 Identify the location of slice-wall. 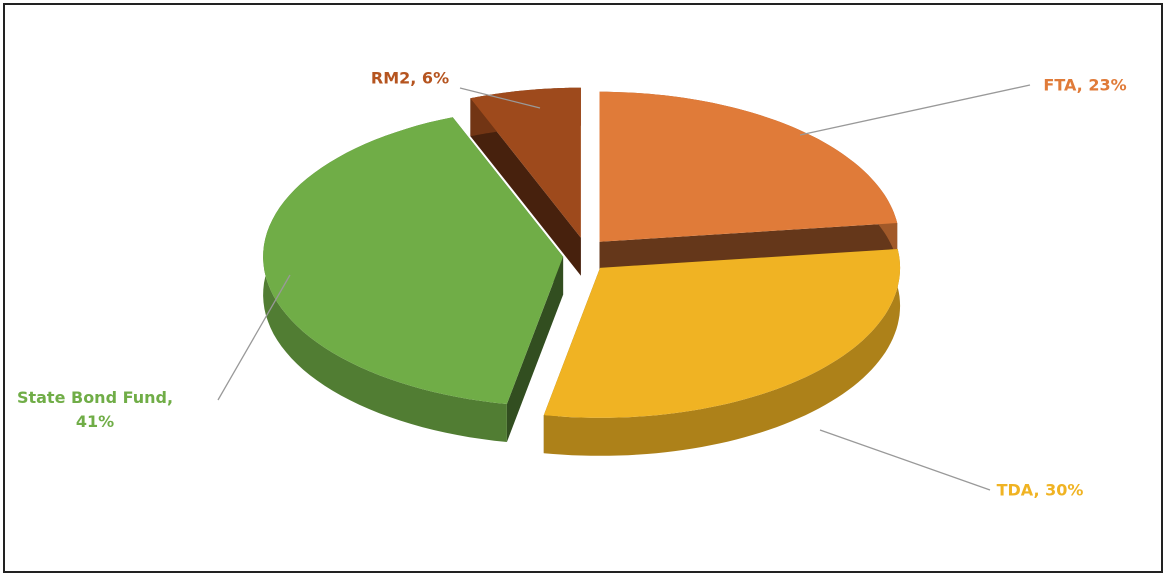
(722, 352).